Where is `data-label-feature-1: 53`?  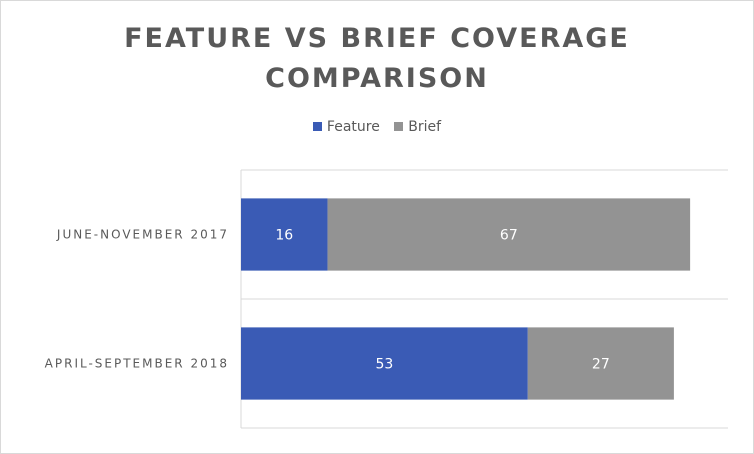
data-label-feature-1: 53 is located at coordinates (384, 365).